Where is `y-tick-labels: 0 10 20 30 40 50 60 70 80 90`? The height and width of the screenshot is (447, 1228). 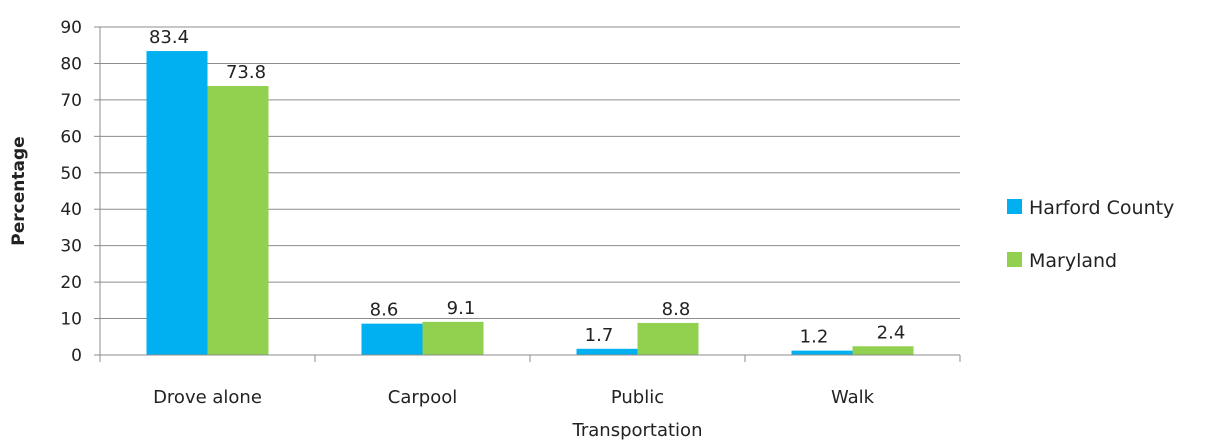 y-tick-labels: 0 10 20 30 40 50 60 70 80 90 is located at coordinates (71, 192).